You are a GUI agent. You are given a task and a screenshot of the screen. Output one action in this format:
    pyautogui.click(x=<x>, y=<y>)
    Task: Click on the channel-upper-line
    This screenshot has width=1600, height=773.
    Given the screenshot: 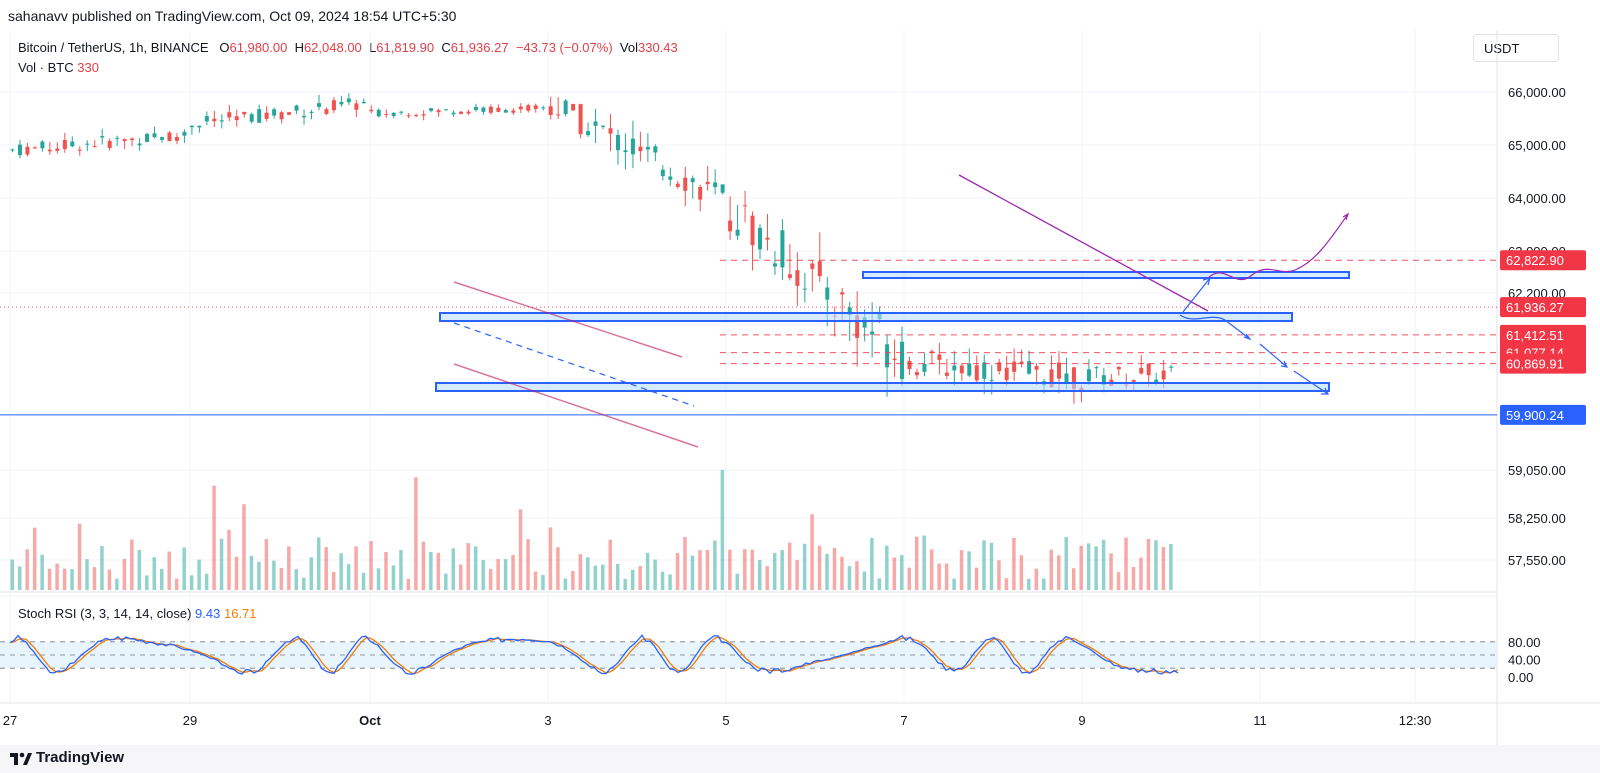 What is the action you would take?
    pyautogui.click(x=568, y=319)
    